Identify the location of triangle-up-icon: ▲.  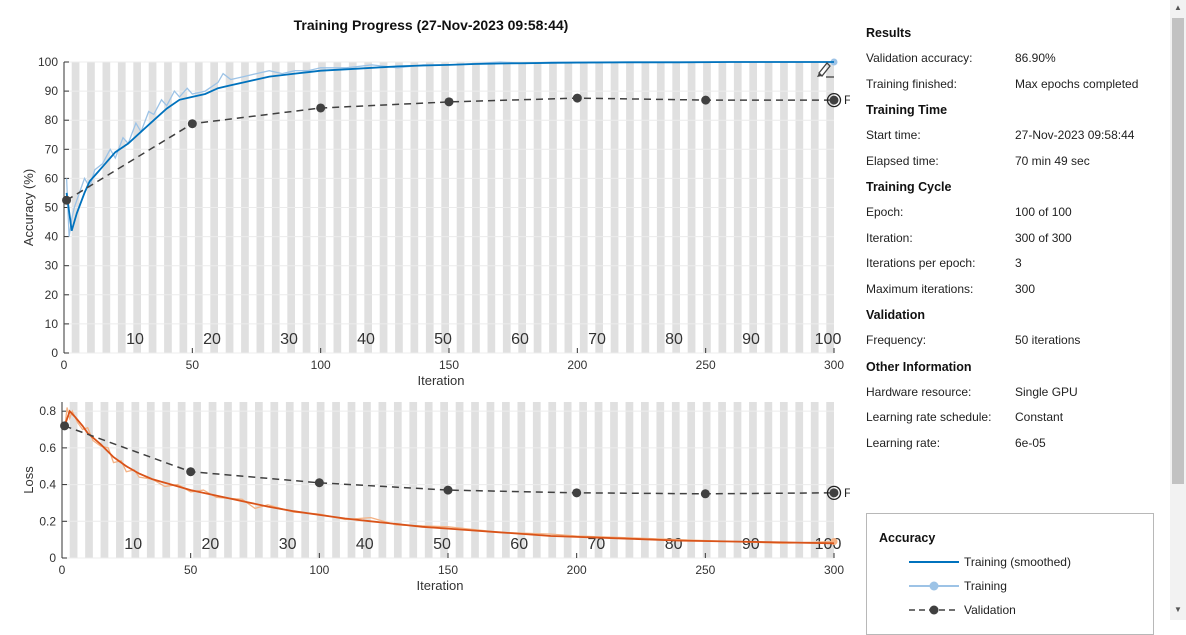
(1178, 7).